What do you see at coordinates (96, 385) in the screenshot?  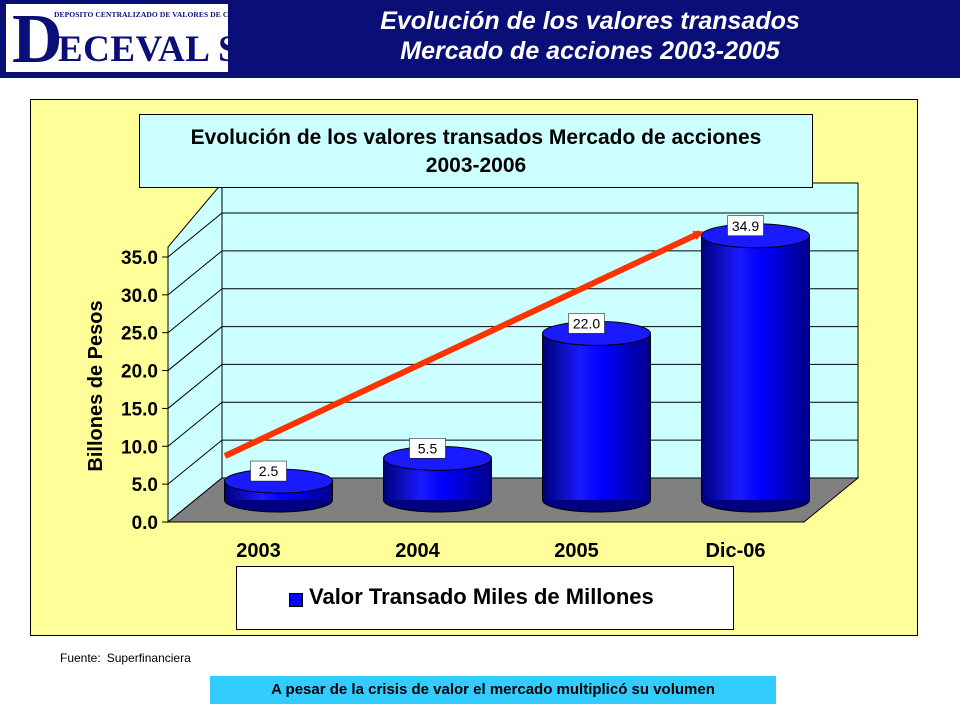 I see `y-axis-title: Billones de Pesos` at bounding box center [96, 385].